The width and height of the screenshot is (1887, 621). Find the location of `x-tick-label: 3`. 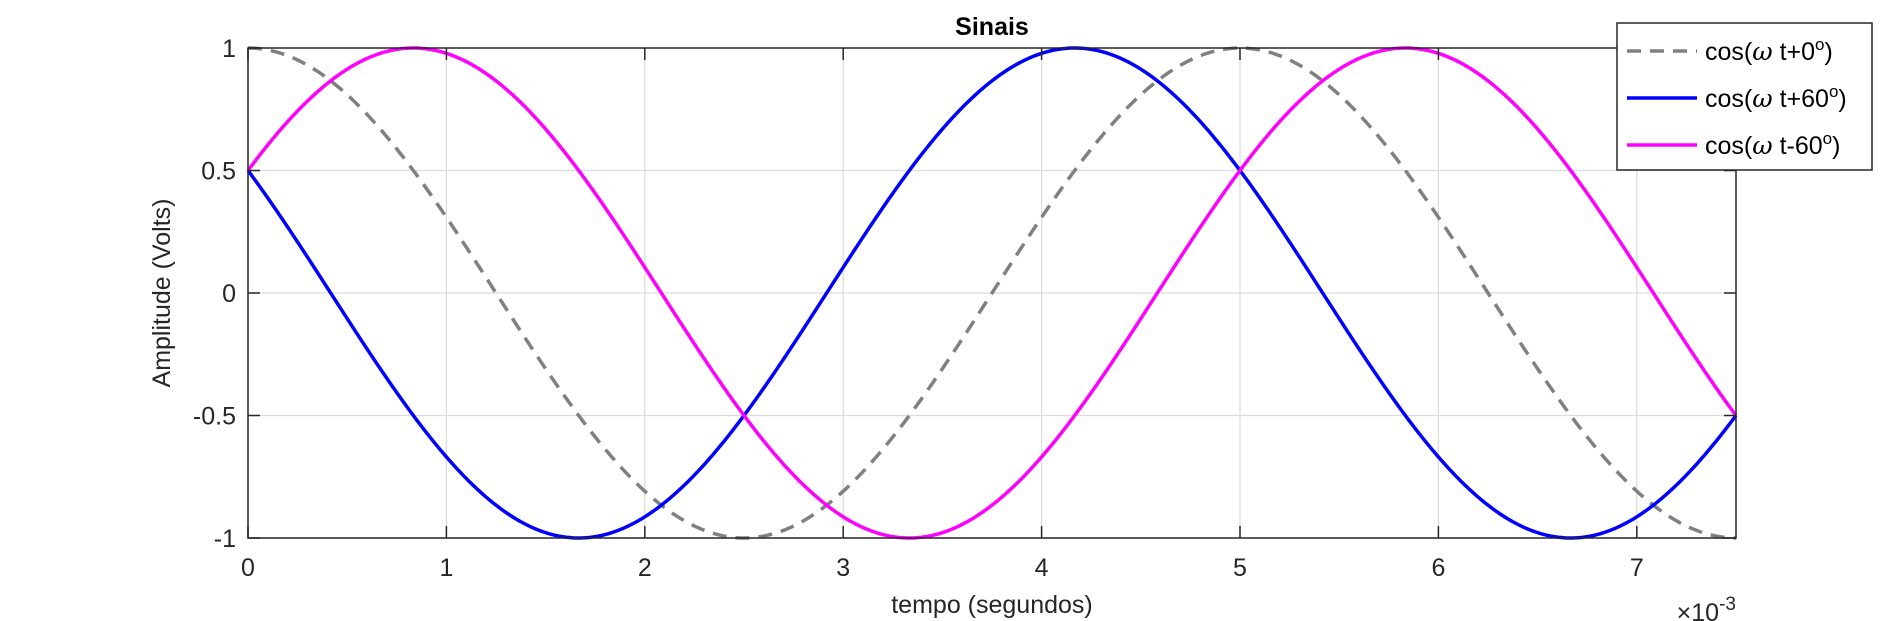

x-tick-label: 3 is located at coordinates (843, 568).